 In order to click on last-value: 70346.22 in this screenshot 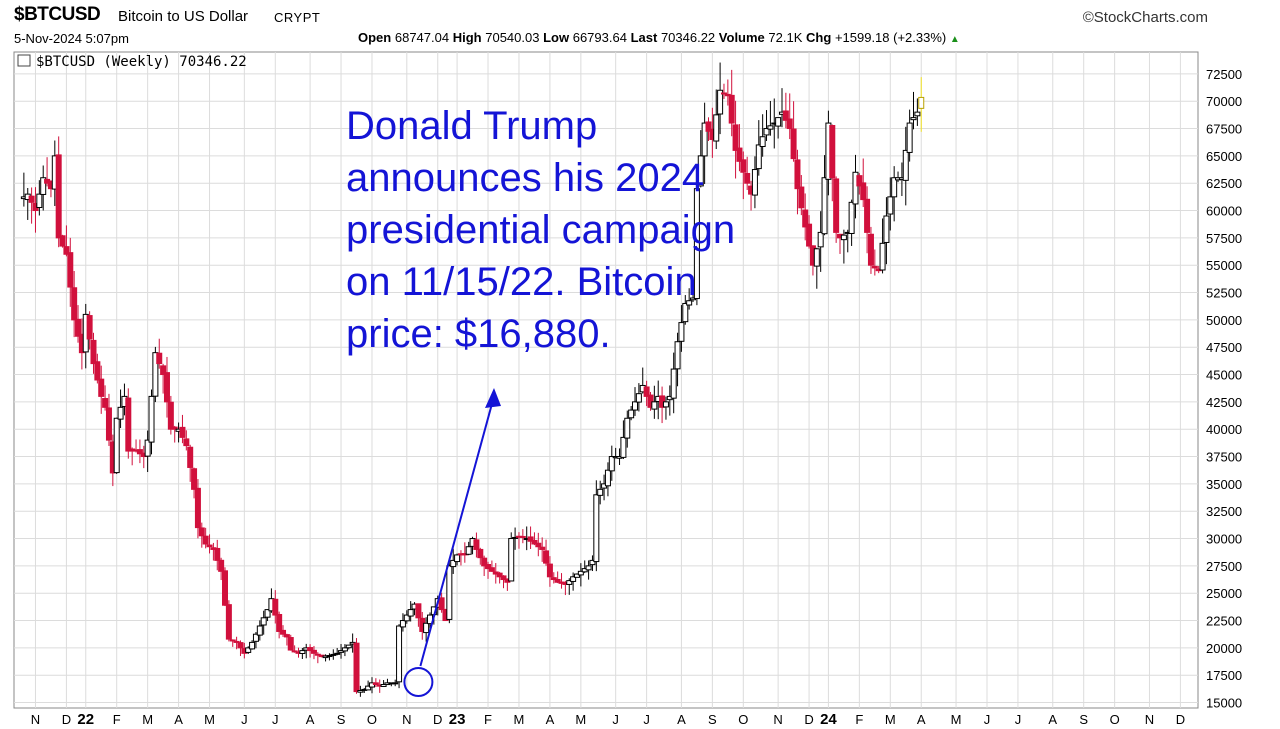, I will do `click(688, 37)`.